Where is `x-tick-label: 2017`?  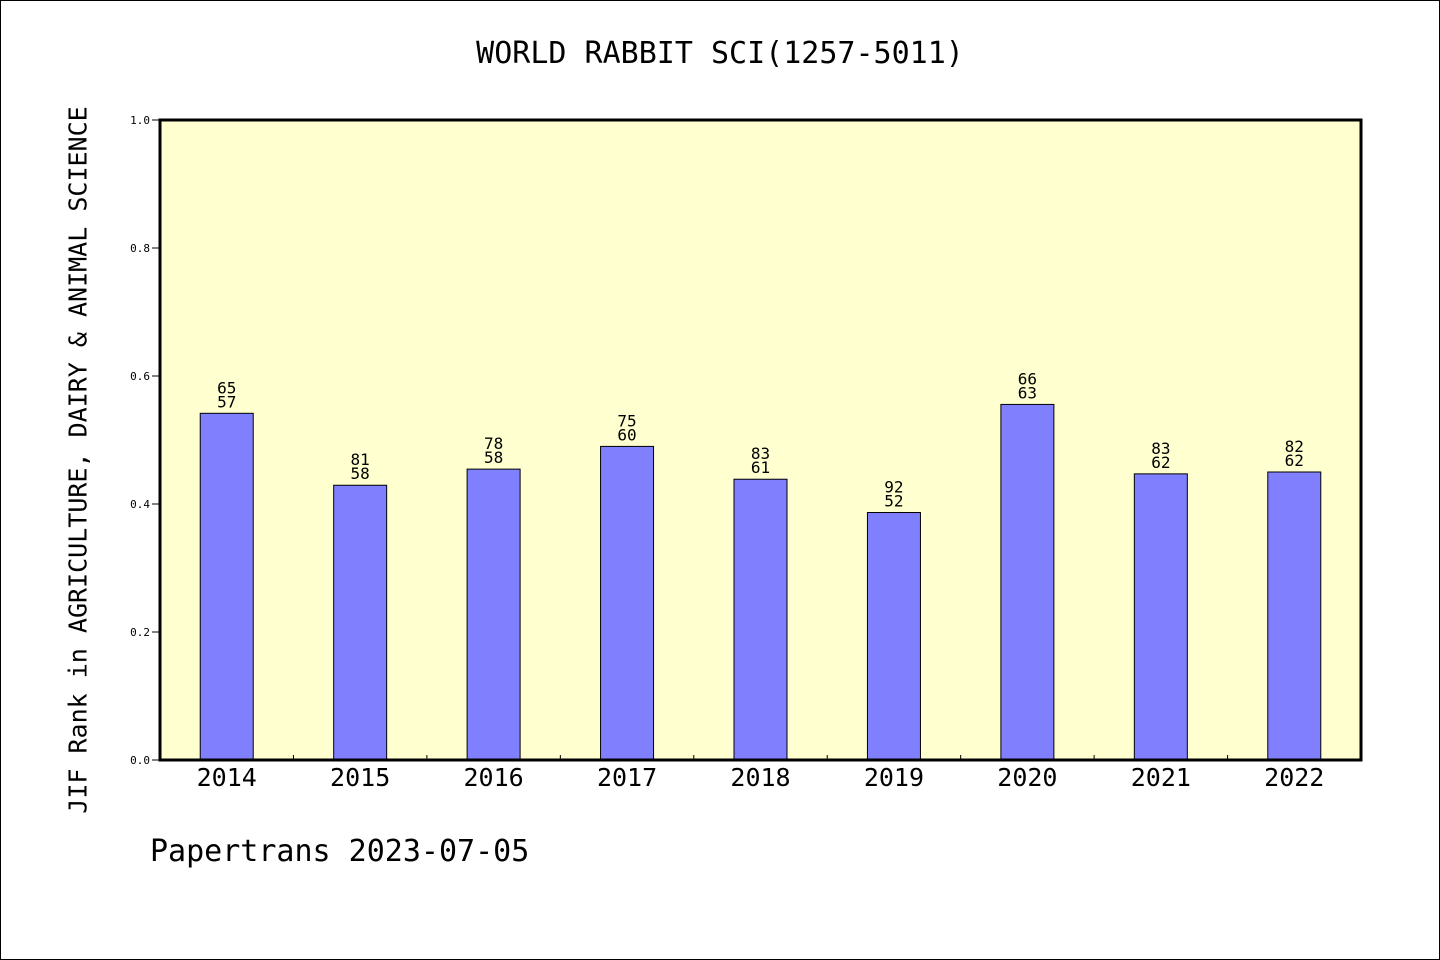 x-tick-label: 2017 is located at coordinates (627, 777).